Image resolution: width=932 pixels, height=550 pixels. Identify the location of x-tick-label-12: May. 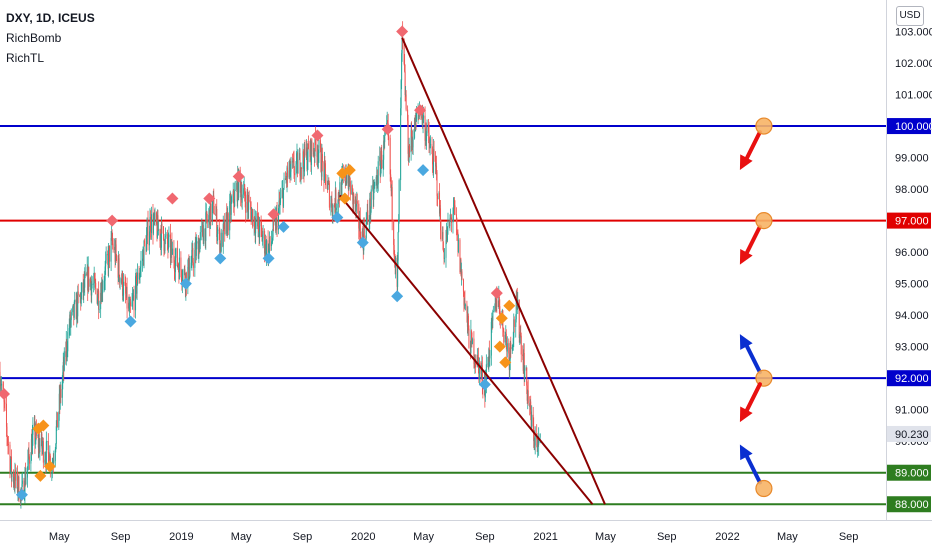
(787, 537).